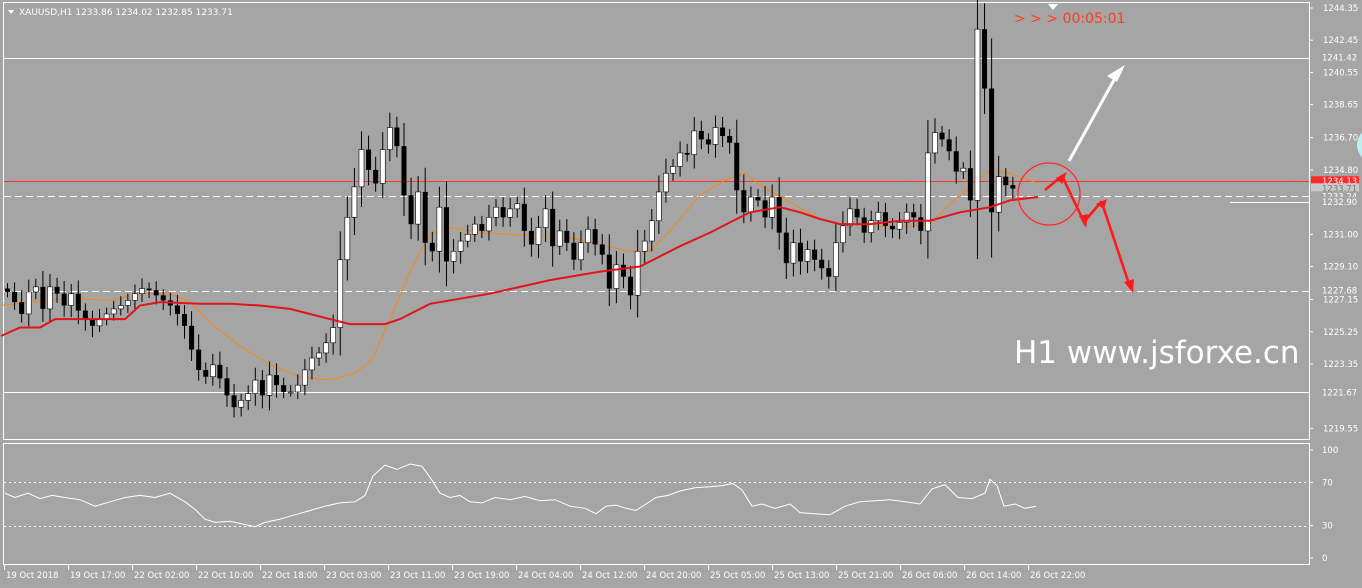 The height and width of the screenshot is (588, 1362). I want to click on price-tick-label: 1231.00, so click(1340, 235).